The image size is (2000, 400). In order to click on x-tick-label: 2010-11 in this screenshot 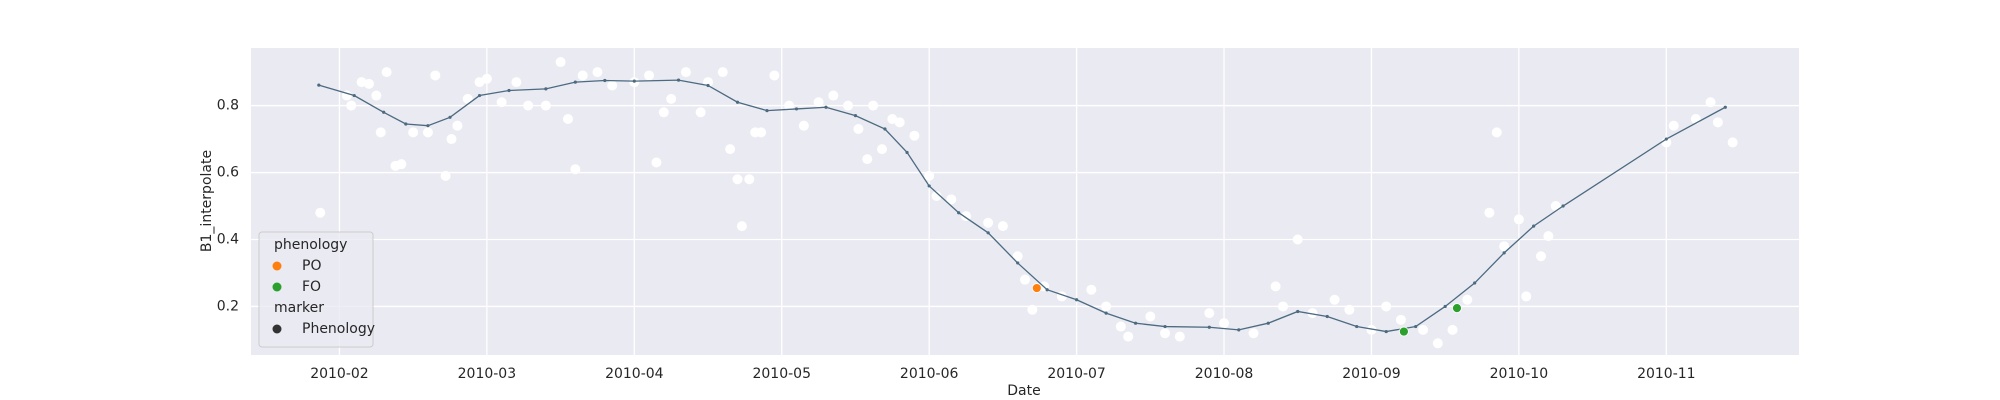, I will do `click(1666, 374)`.